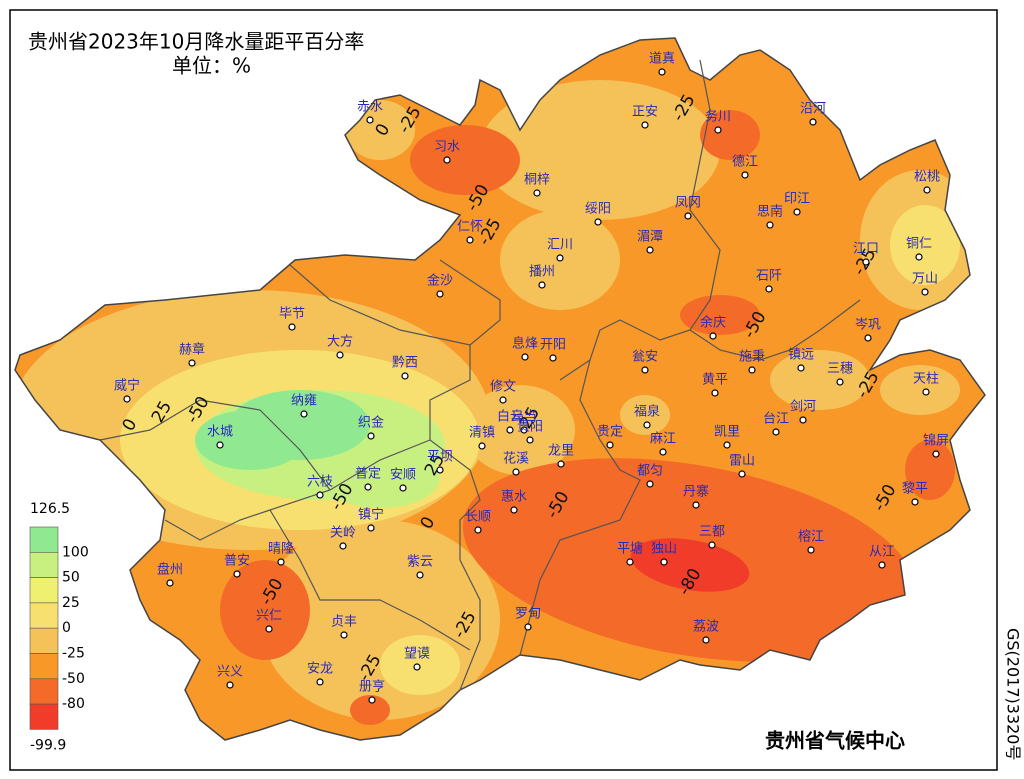  I want to click on city-label: 平塘, so click(630, 549).